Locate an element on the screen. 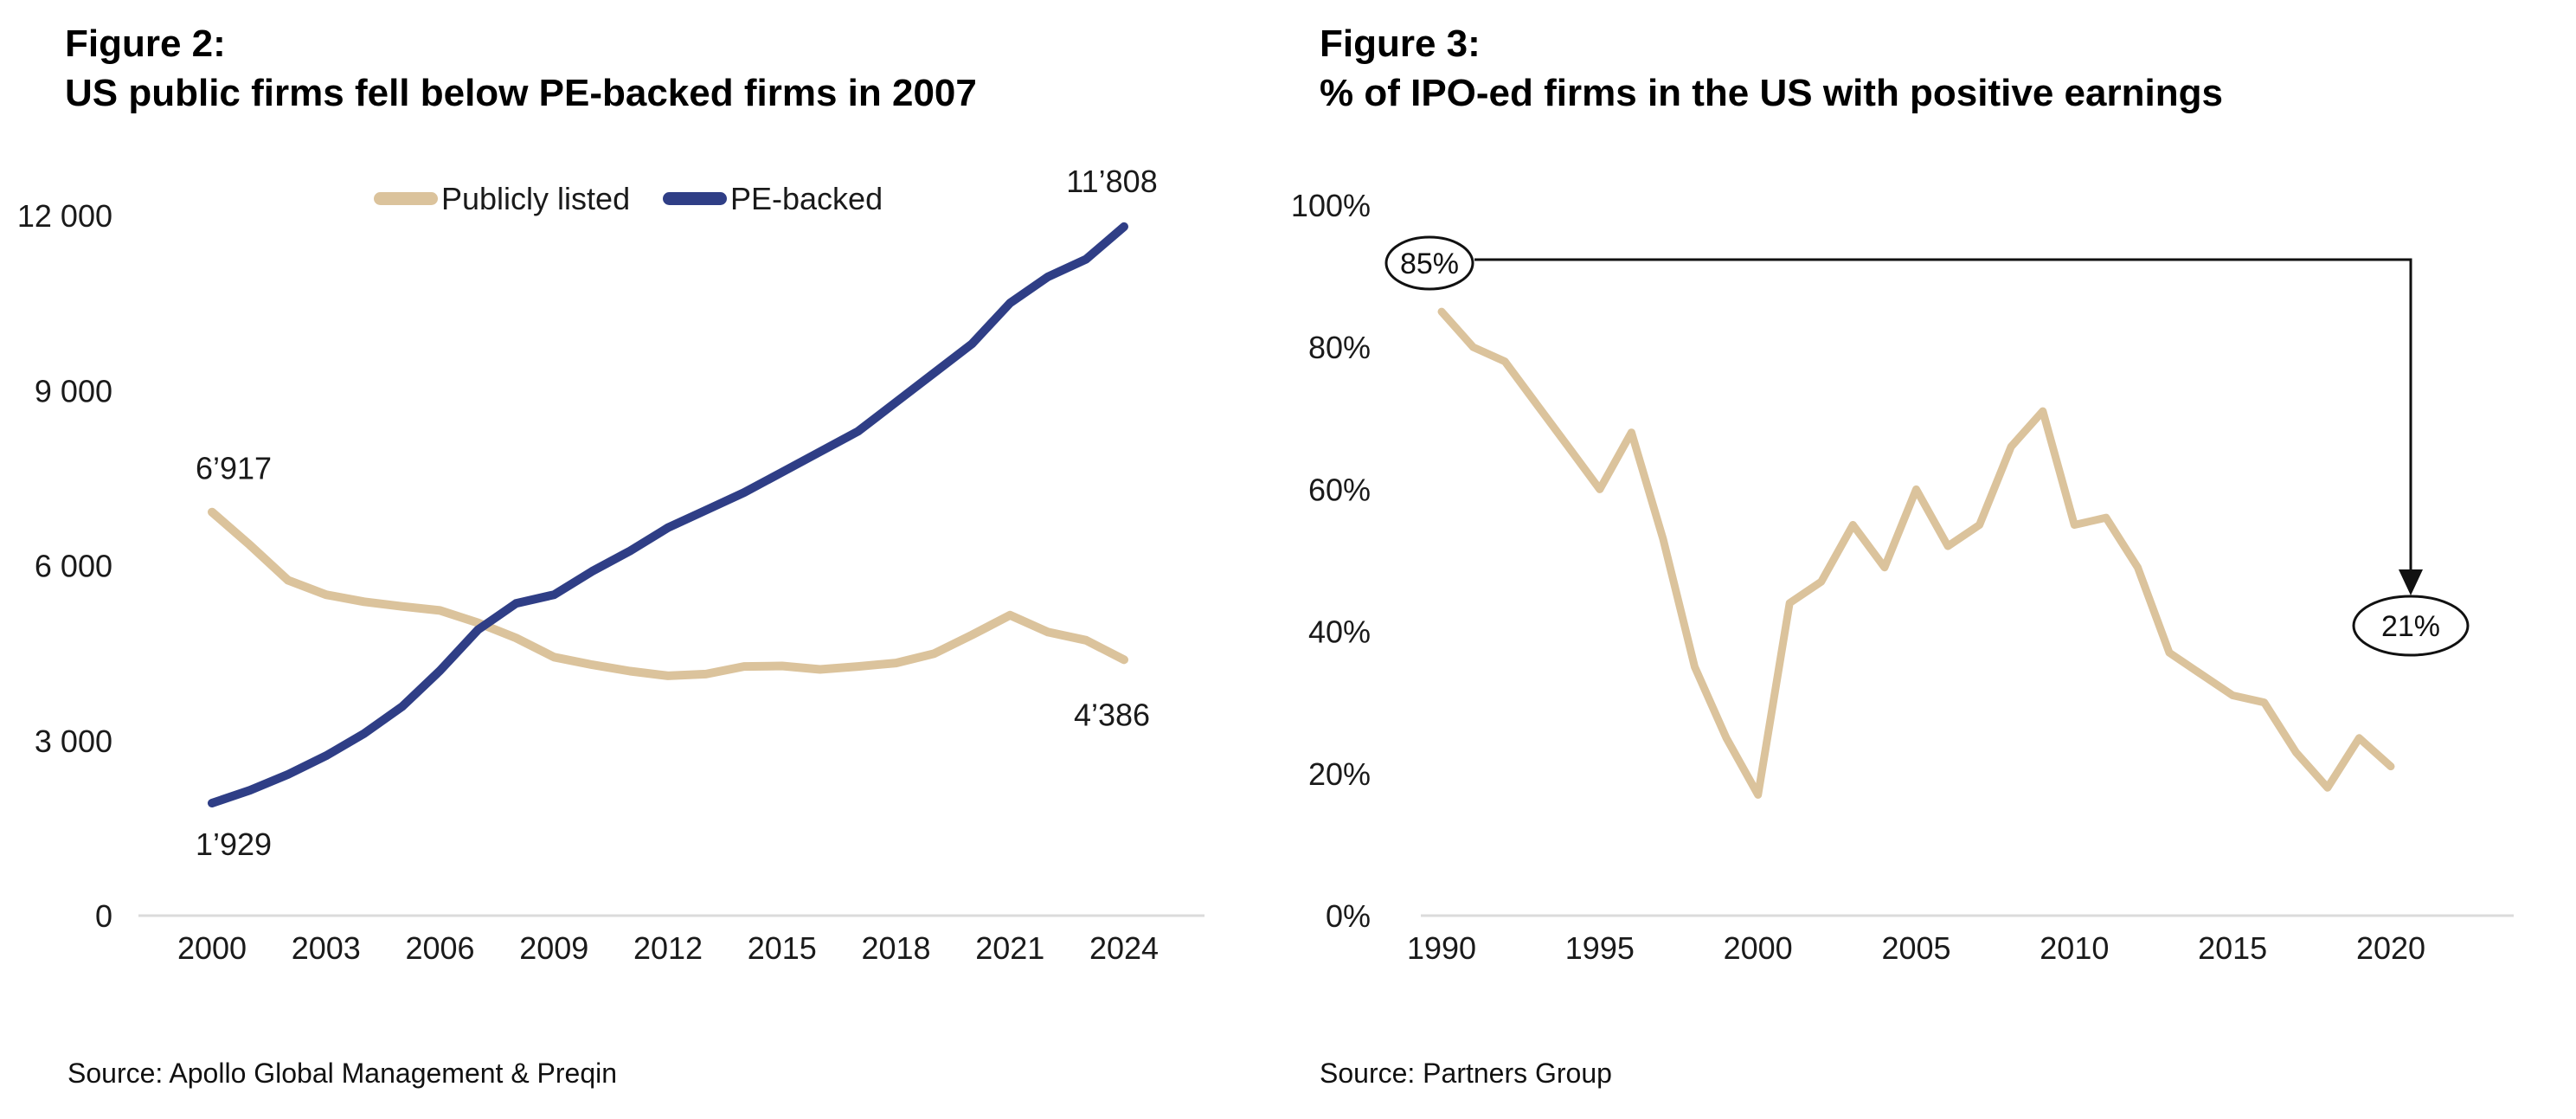 The width and height of the screenshot is (2576, 1119). figure2-title-line1: Figure 2: is located at coordinates (145, 44).